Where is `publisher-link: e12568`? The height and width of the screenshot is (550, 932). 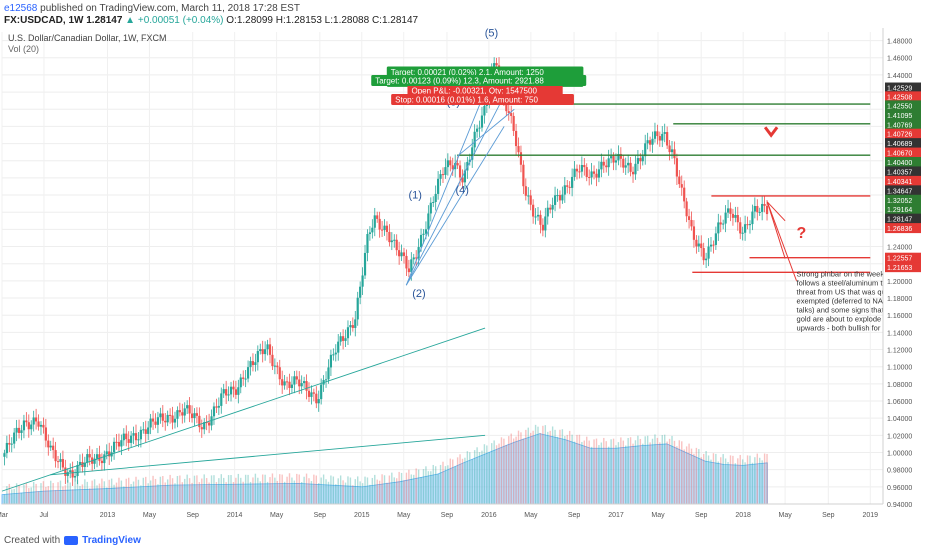 publisher-link: e12568 is located at coordinates (21, 8).